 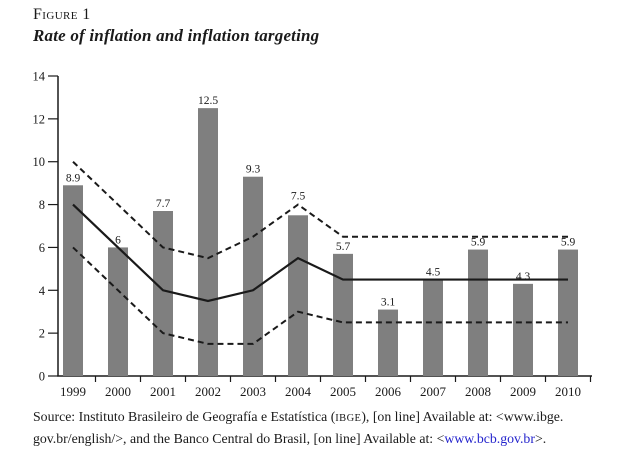 I want to click on bar-2006, so click(x=388, y=342).